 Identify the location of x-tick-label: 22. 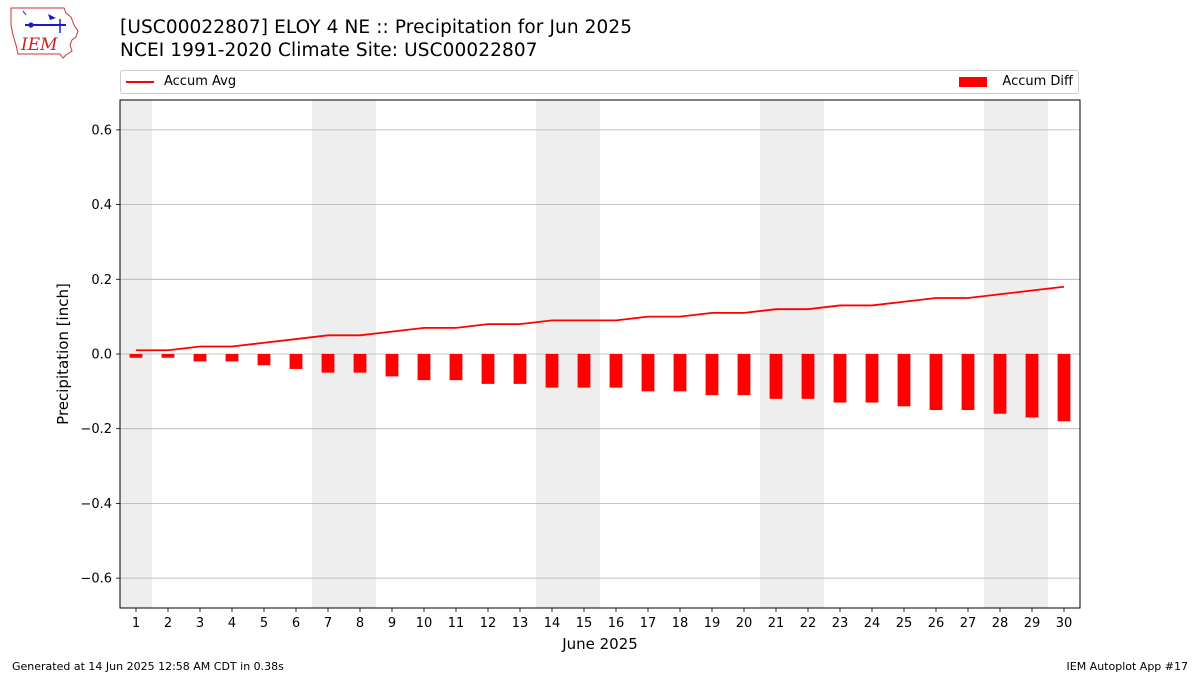
(808, 623).